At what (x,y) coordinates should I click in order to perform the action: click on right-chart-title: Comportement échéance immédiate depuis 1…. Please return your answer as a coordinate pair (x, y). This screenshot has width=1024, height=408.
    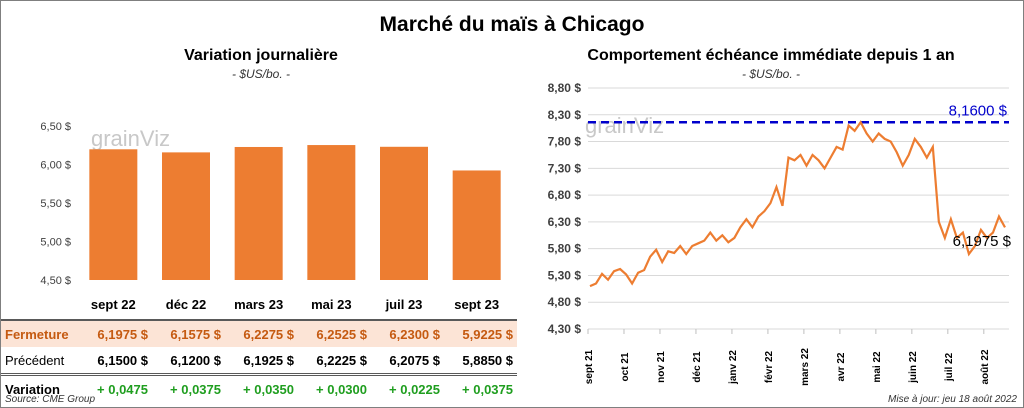
    Looking at the image, I should click on (771, 55).